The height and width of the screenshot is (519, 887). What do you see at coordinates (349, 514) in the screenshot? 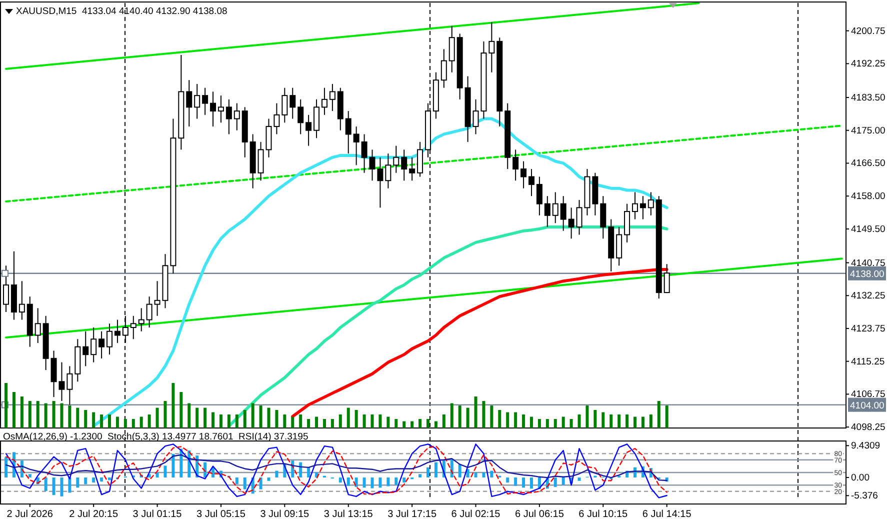
I see `x-tick-label: 3 Jul 13:15` at bounding box center [349, 514].